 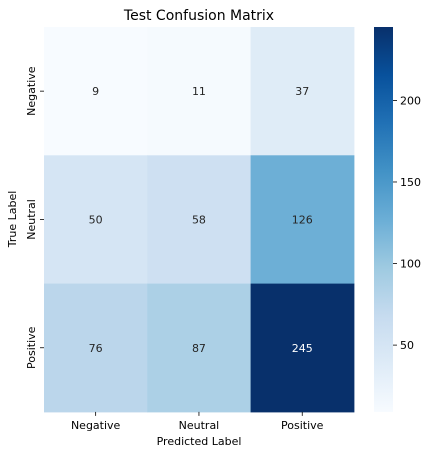 What do you see at coordinates (410, 182) in the screenshot?
I see `colorbar-tick-label: 150` at bounding box center [410, 182].